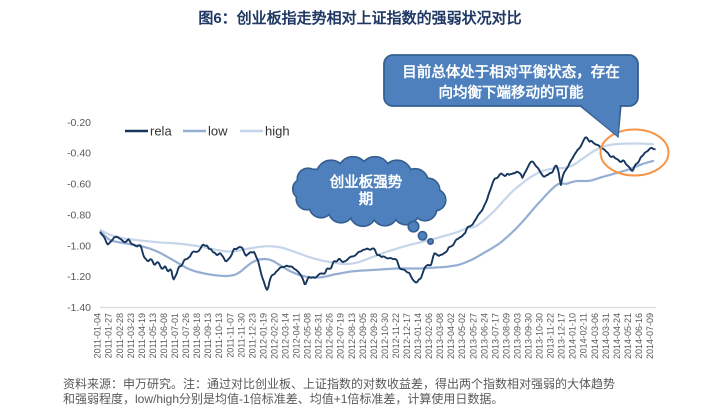  Describe the element at coordinates (639, 336) in the screenshot. I see `svg-text: 2014-06-16` at that location.